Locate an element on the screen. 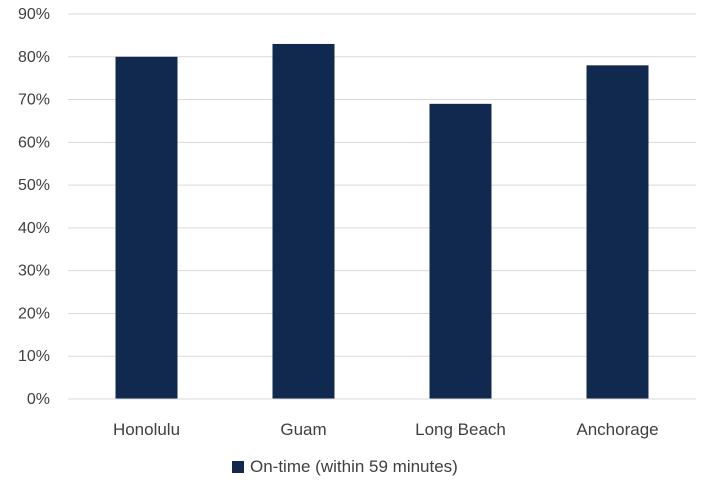 The image size is (707, 491). y-tick-label: 80% is located at coordinates (34, 57).